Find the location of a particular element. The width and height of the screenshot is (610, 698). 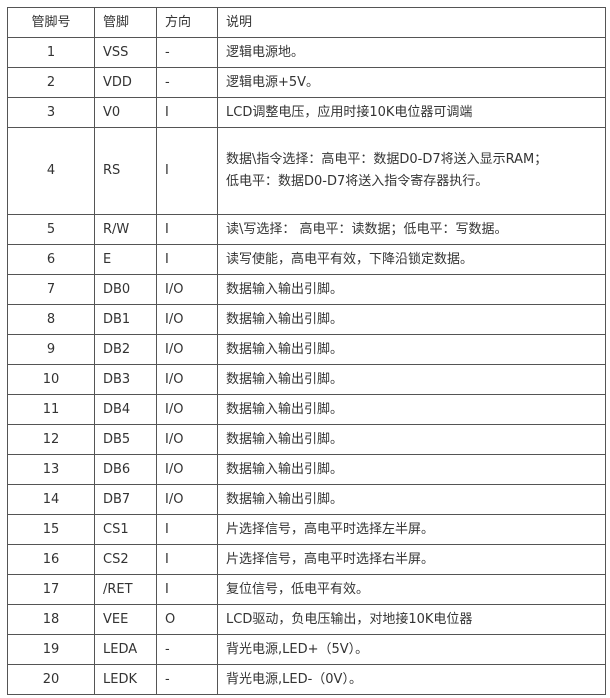

pin-number: 13 is located at coordinates (51, 469).